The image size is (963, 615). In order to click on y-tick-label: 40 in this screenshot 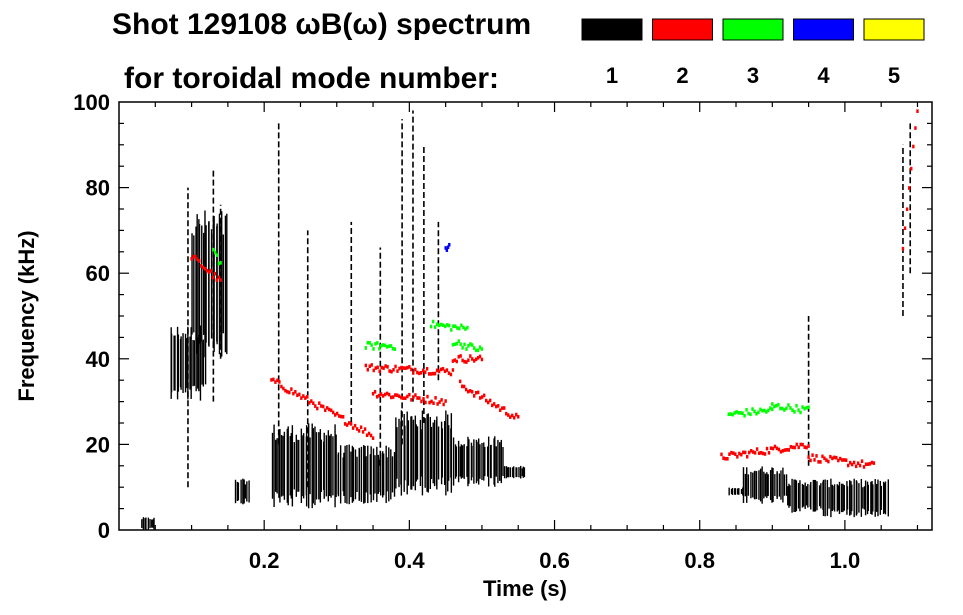, I will do `click(98, 359)`.